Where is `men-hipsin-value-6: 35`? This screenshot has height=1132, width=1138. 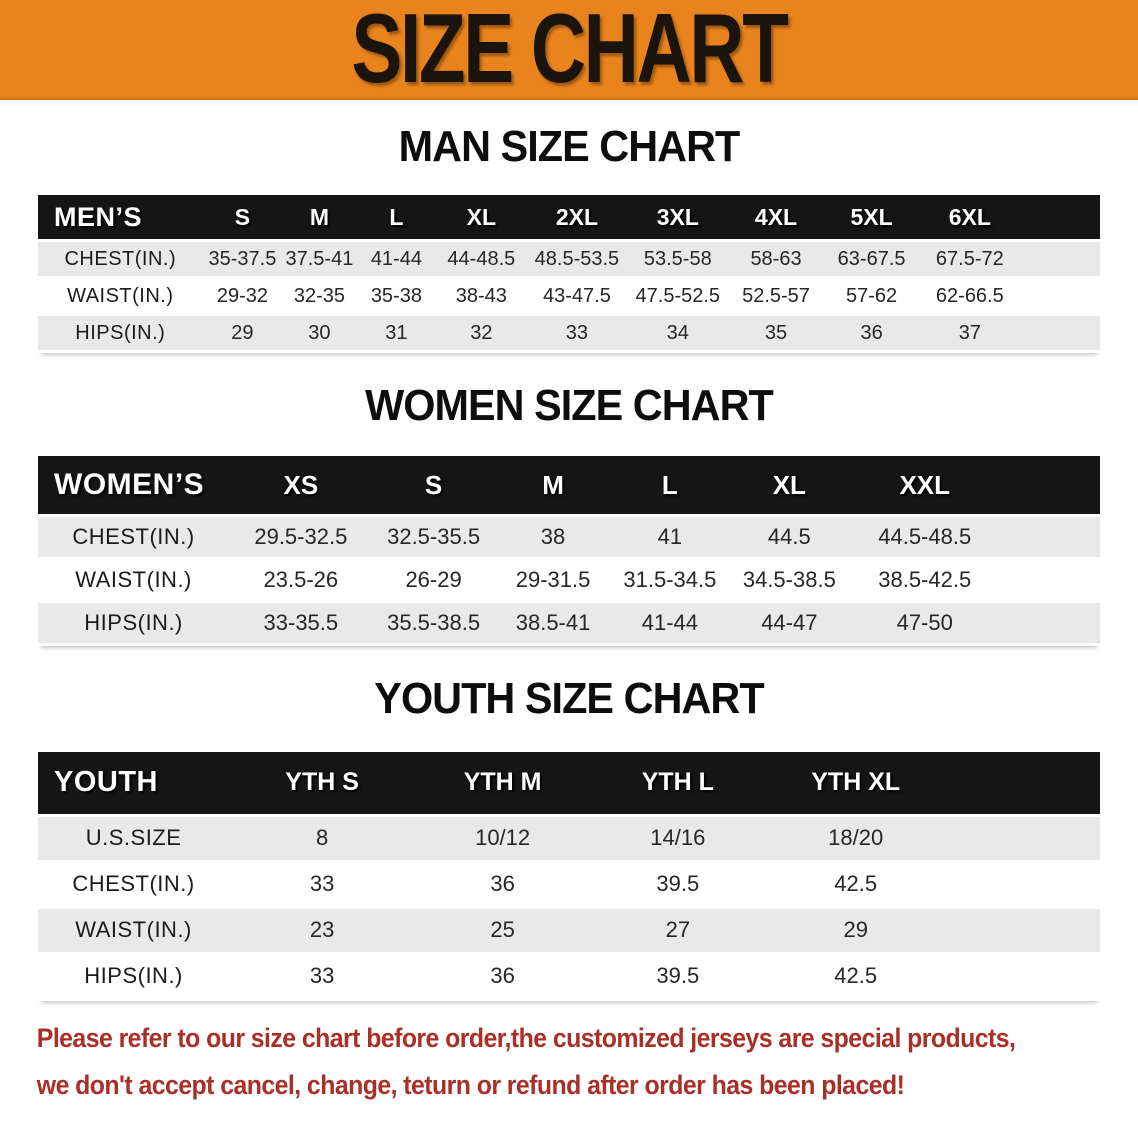 men-hipsin-value-6: 35 is located at coordinates (776, 333).